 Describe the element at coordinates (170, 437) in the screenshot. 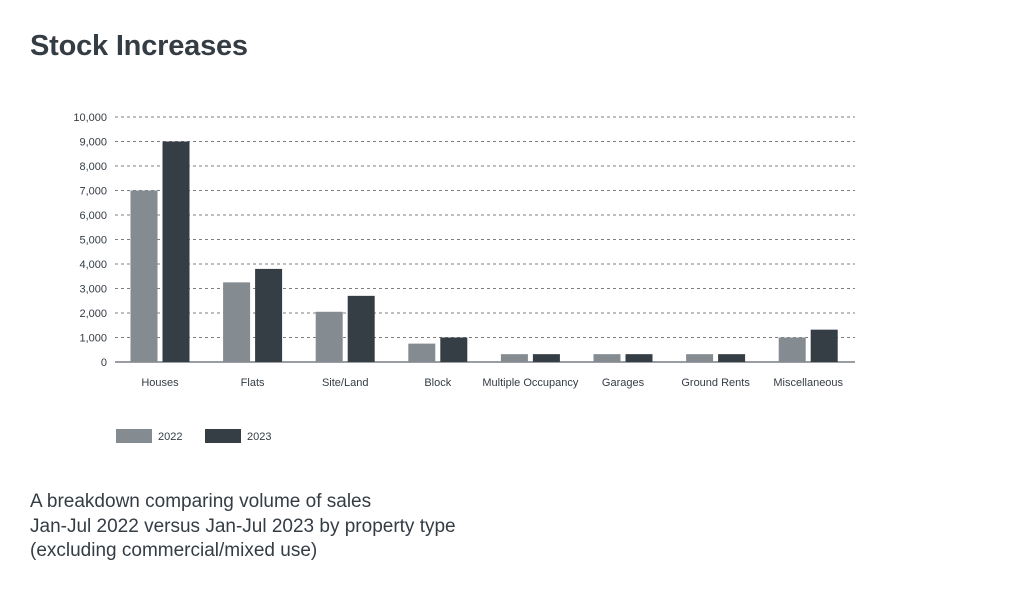

I see `legend-label-2022: 2022` at that location.